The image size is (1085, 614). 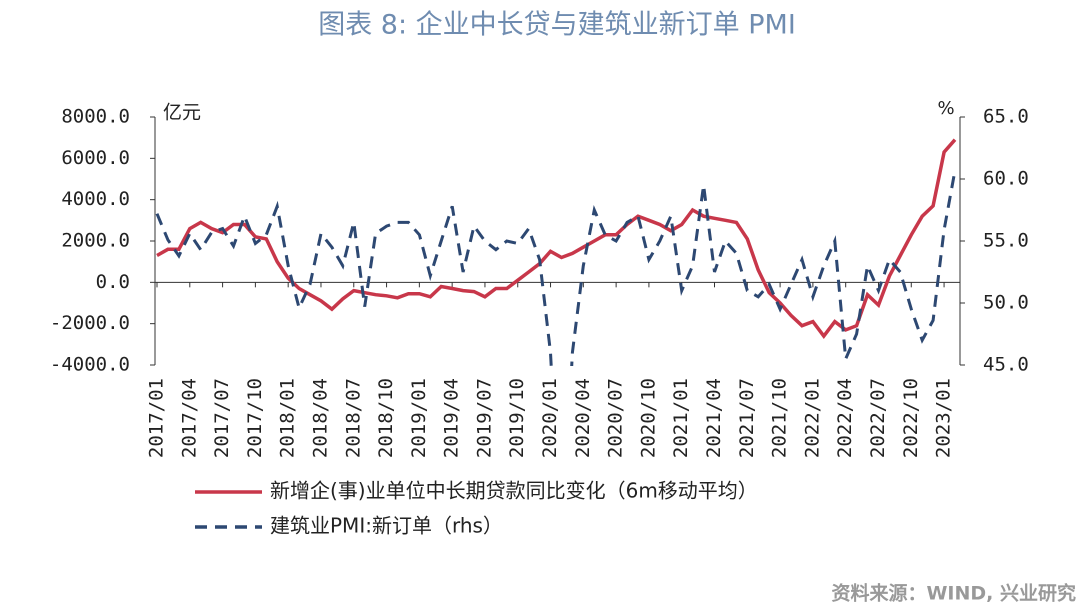 What do you see at coordinates (583, 418) in the screenshot?
I see `x-tick-label: 2020/04` at bounding box center [583, 418].